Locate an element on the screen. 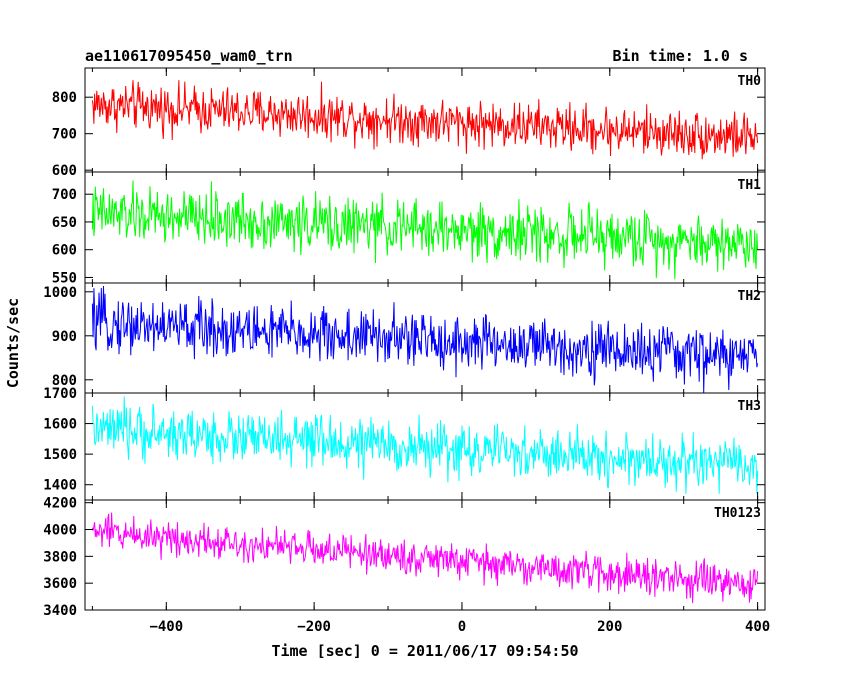  y-tick-label: 1700 is located at coordinates (60, 394).